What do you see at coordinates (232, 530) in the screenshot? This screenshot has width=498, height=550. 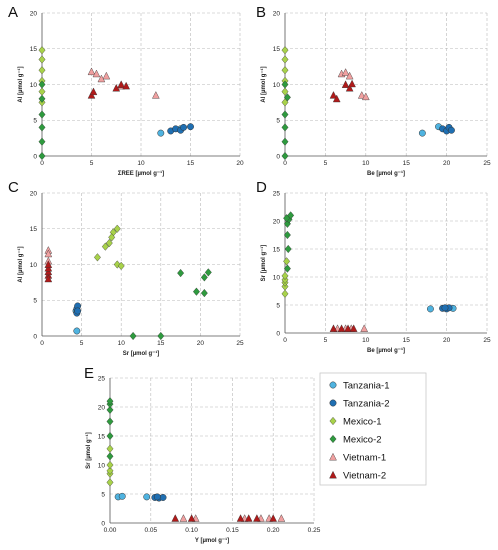 I see `x-tick-label: 0.15` at bounding box center [232, 530].